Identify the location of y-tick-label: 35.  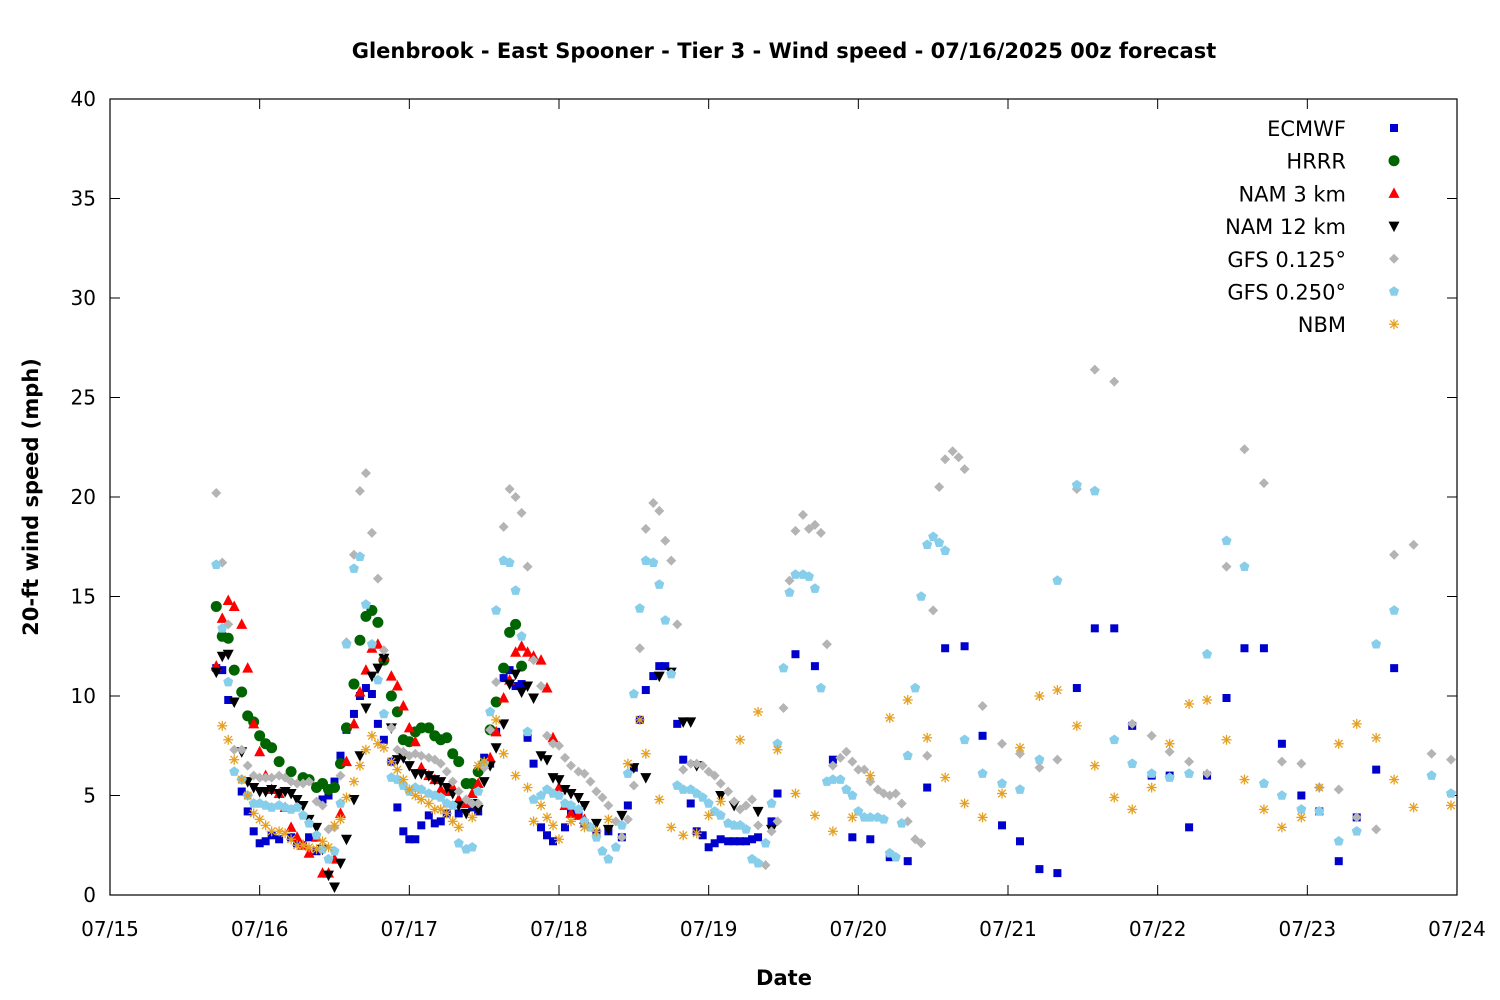
(83, 199).